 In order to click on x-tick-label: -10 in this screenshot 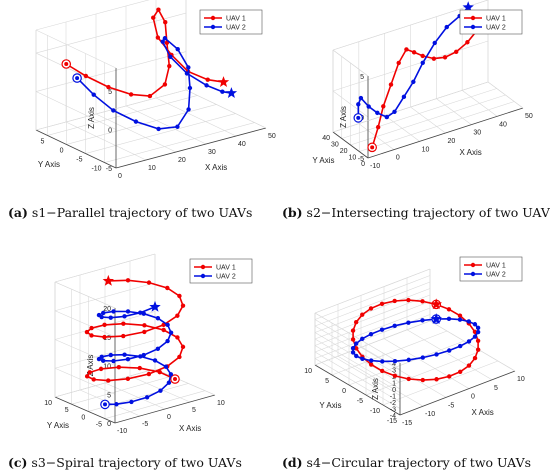, I will do `click(430, 414)`.